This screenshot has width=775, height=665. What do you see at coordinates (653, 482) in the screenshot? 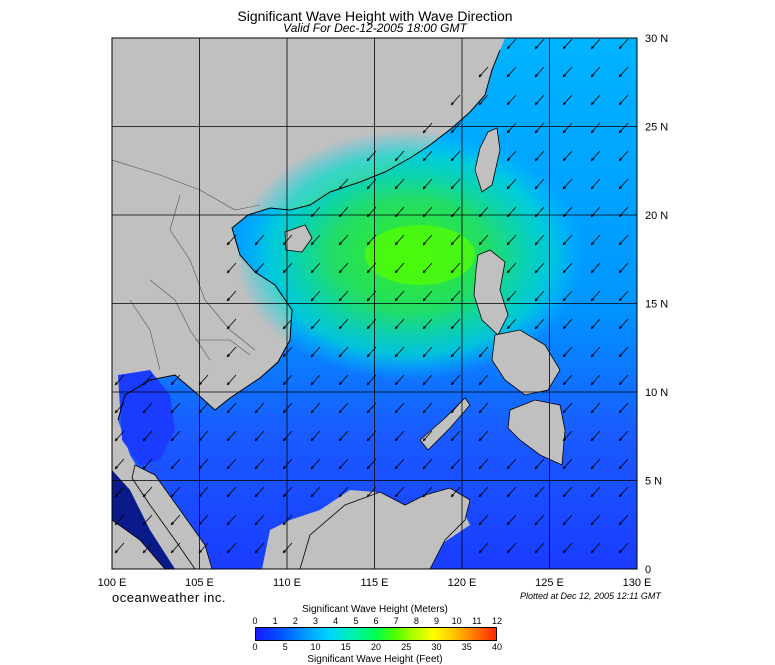
I see `latitude-label: 5 N` at bounding box center [653, 482].